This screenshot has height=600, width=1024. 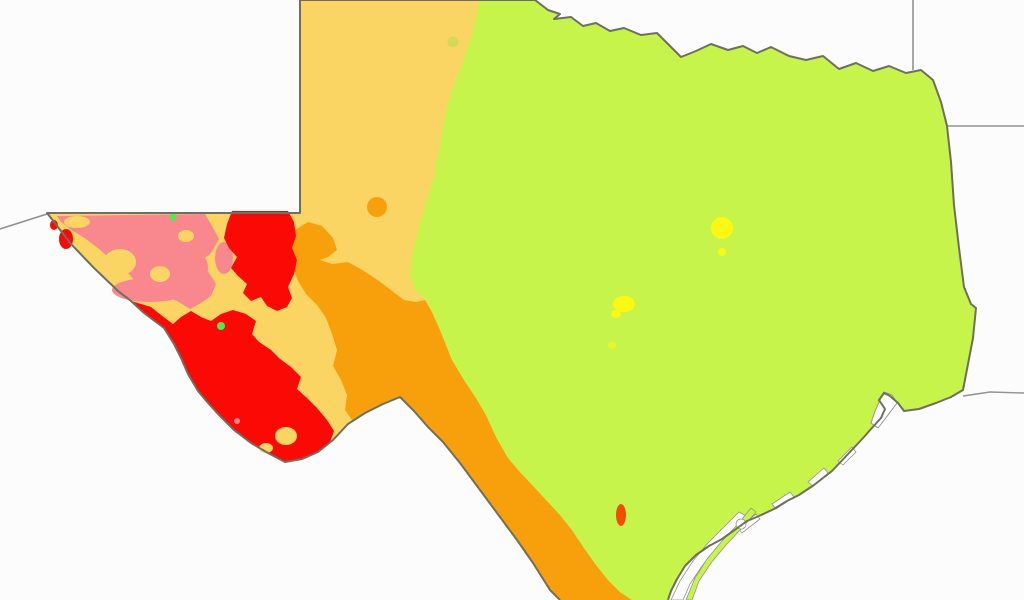 I want to click on highland-dot-faint-panhandle, so click(x=453, y=42).